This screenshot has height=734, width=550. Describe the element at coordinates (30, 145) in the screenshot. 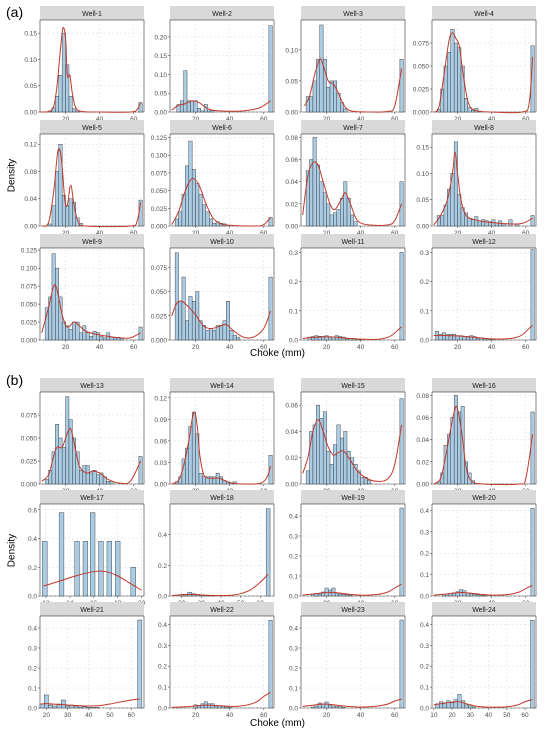

I see `y-tick-label: 0.12` at that location.